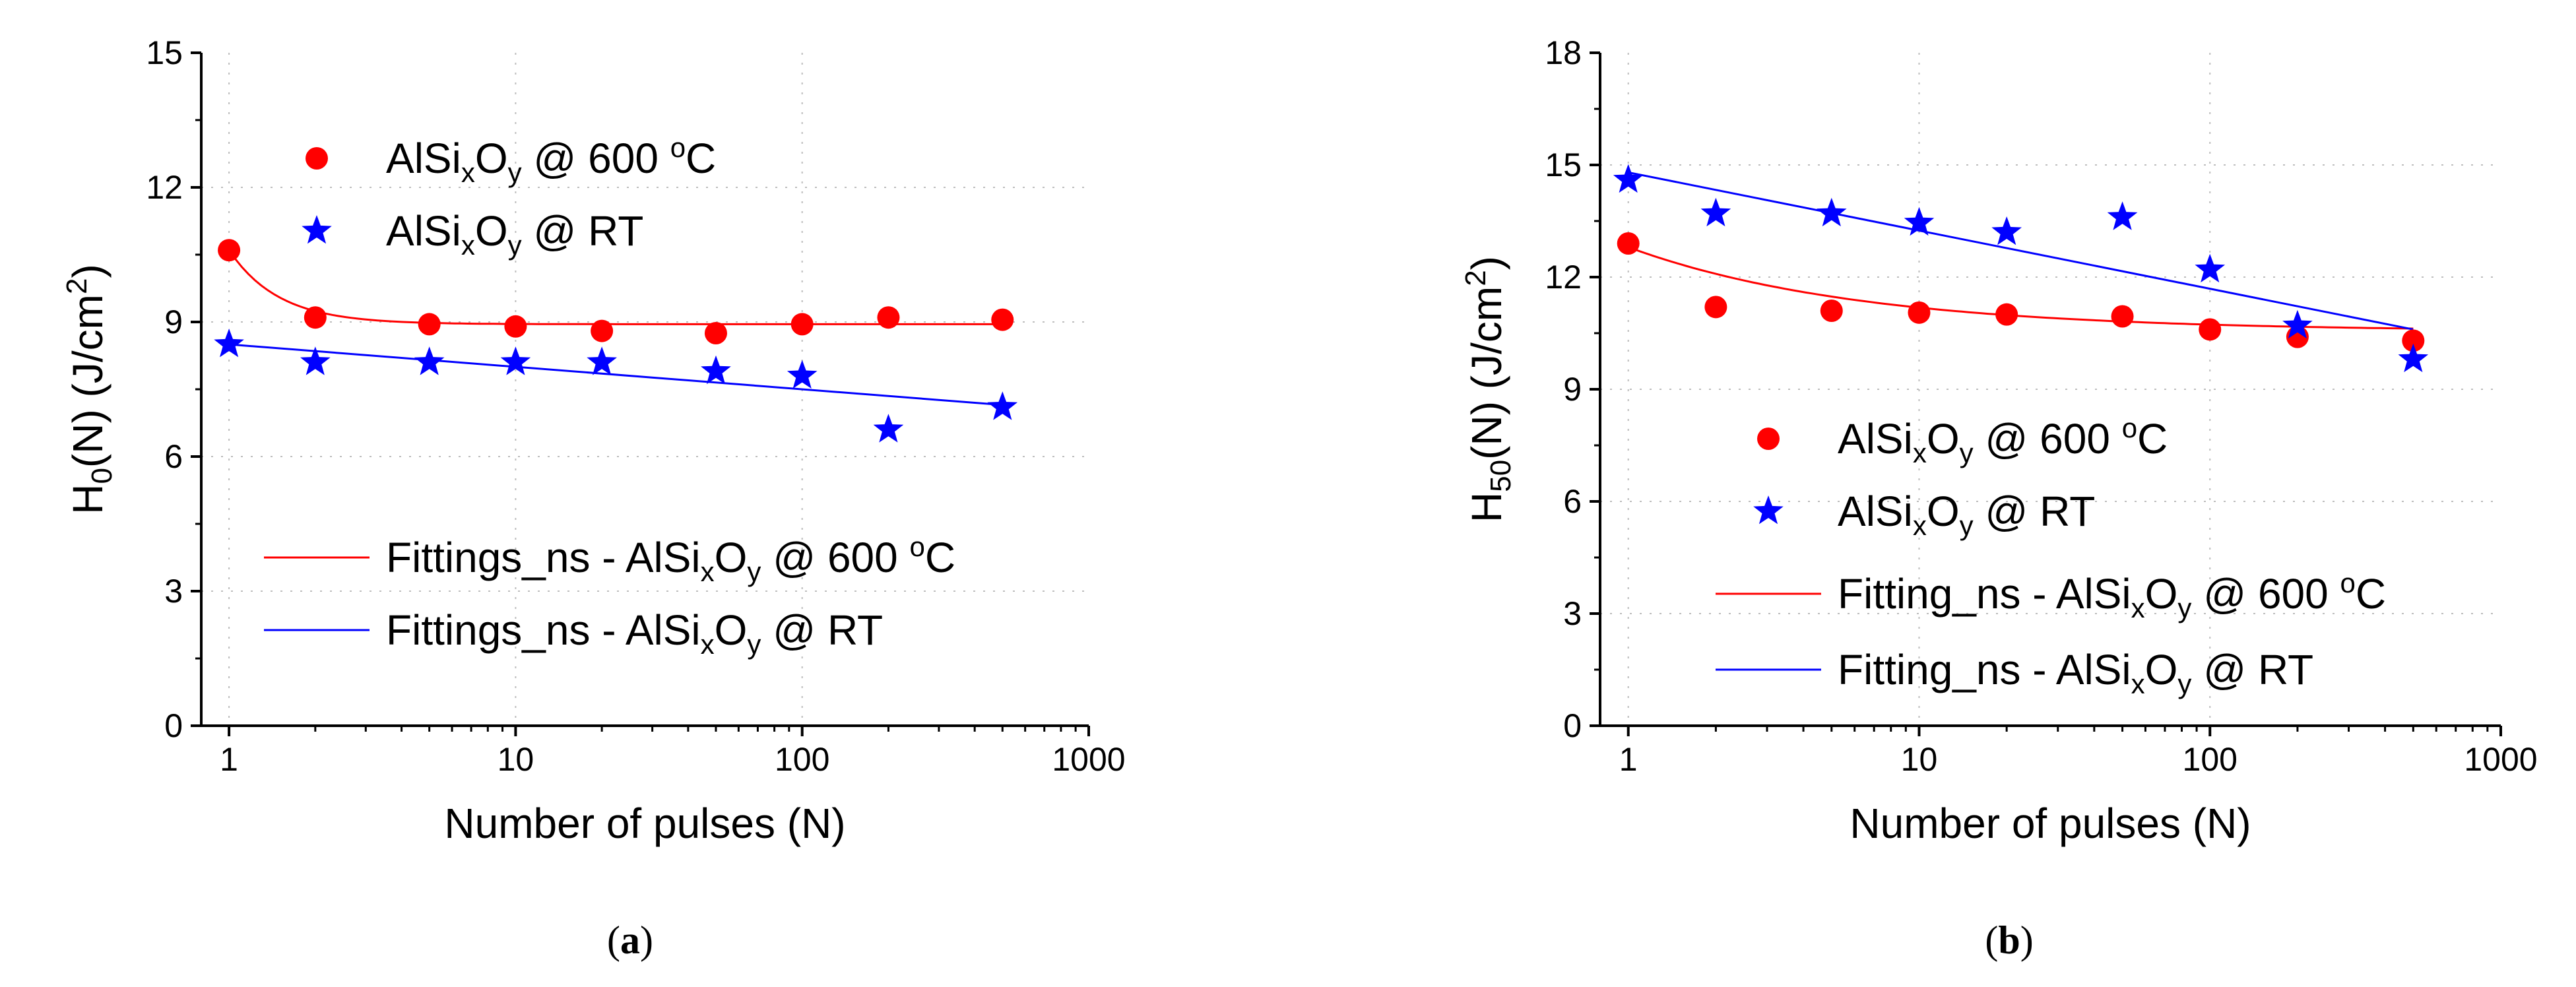 The width and height of the screenshot is (2576, 987). Describe the element at coordinates (1486, 373) in the screenshot. I see `y-label-text: (N) (J/cm` at that location.